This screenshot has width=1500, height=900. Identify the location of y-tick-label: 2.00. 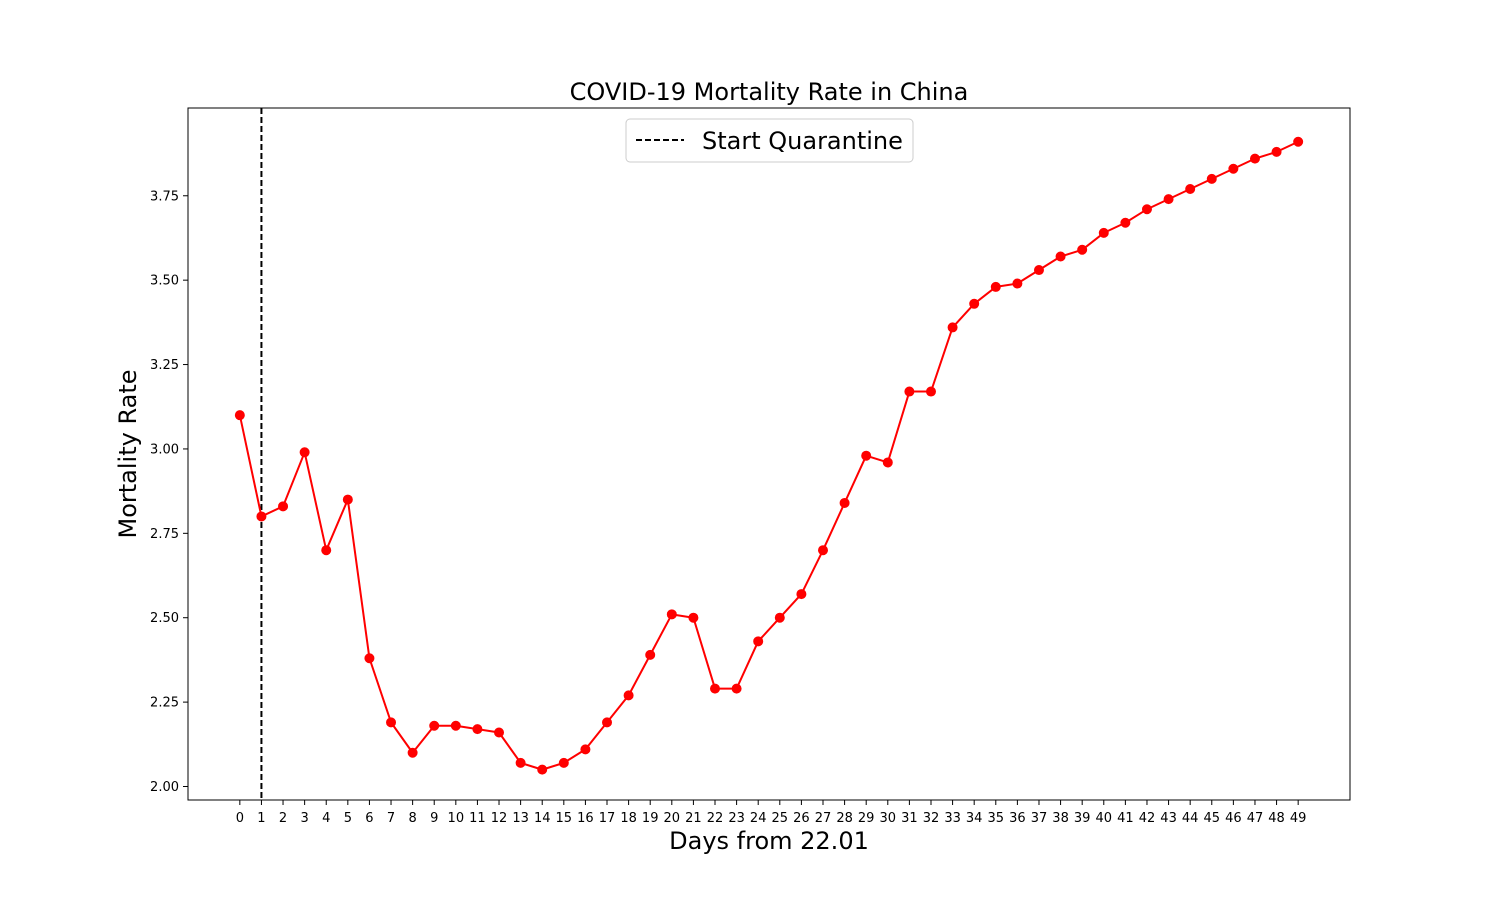
(164, 787).